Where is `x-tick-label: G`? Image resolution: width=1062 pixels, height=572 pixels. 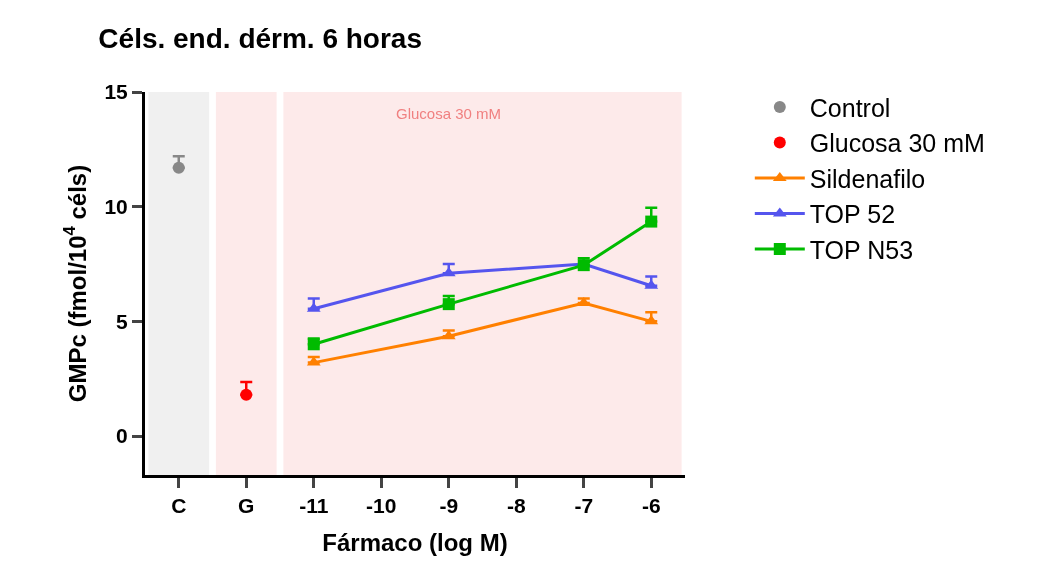
x-tick-label: G is located at coordinates (246, 506).